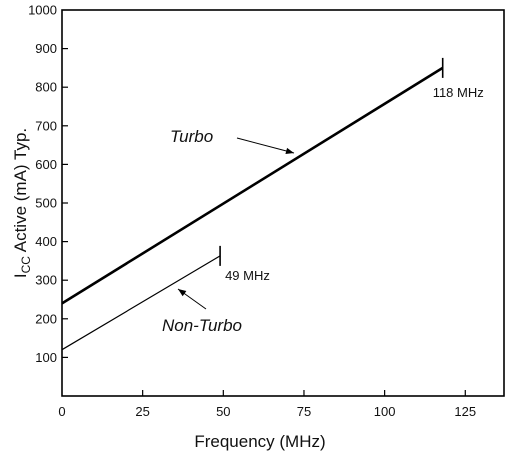  I want to click on y-tick-label: 1000, so click(42, 10).